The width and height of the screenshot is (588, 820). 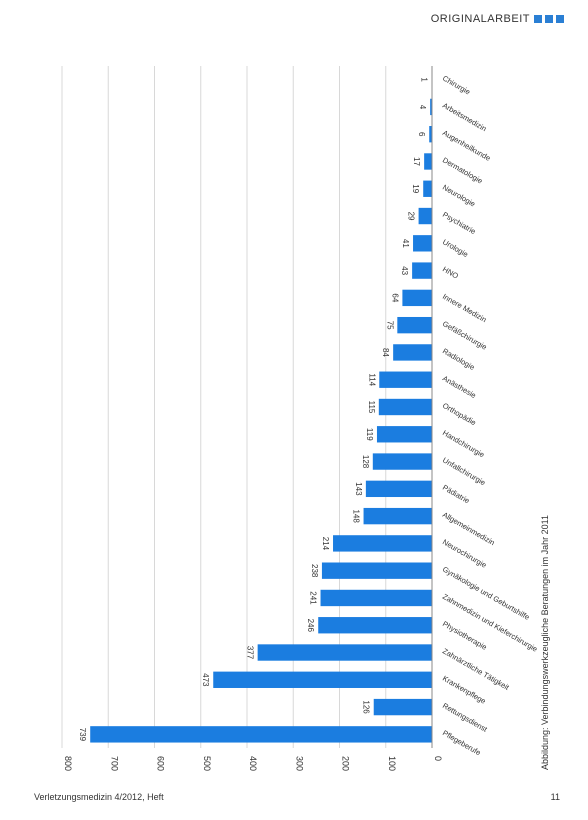 I want to click on category-label: Zahnmedizin und Kieferchirurgie, so click(x=490, y=623).